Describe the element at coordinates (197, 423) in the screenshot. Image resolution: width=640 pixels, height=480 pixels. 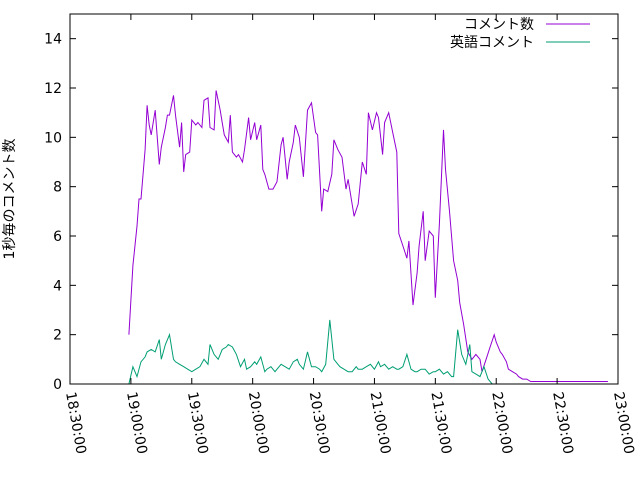
I see `x-tick-label: 19:30:00` at that location.